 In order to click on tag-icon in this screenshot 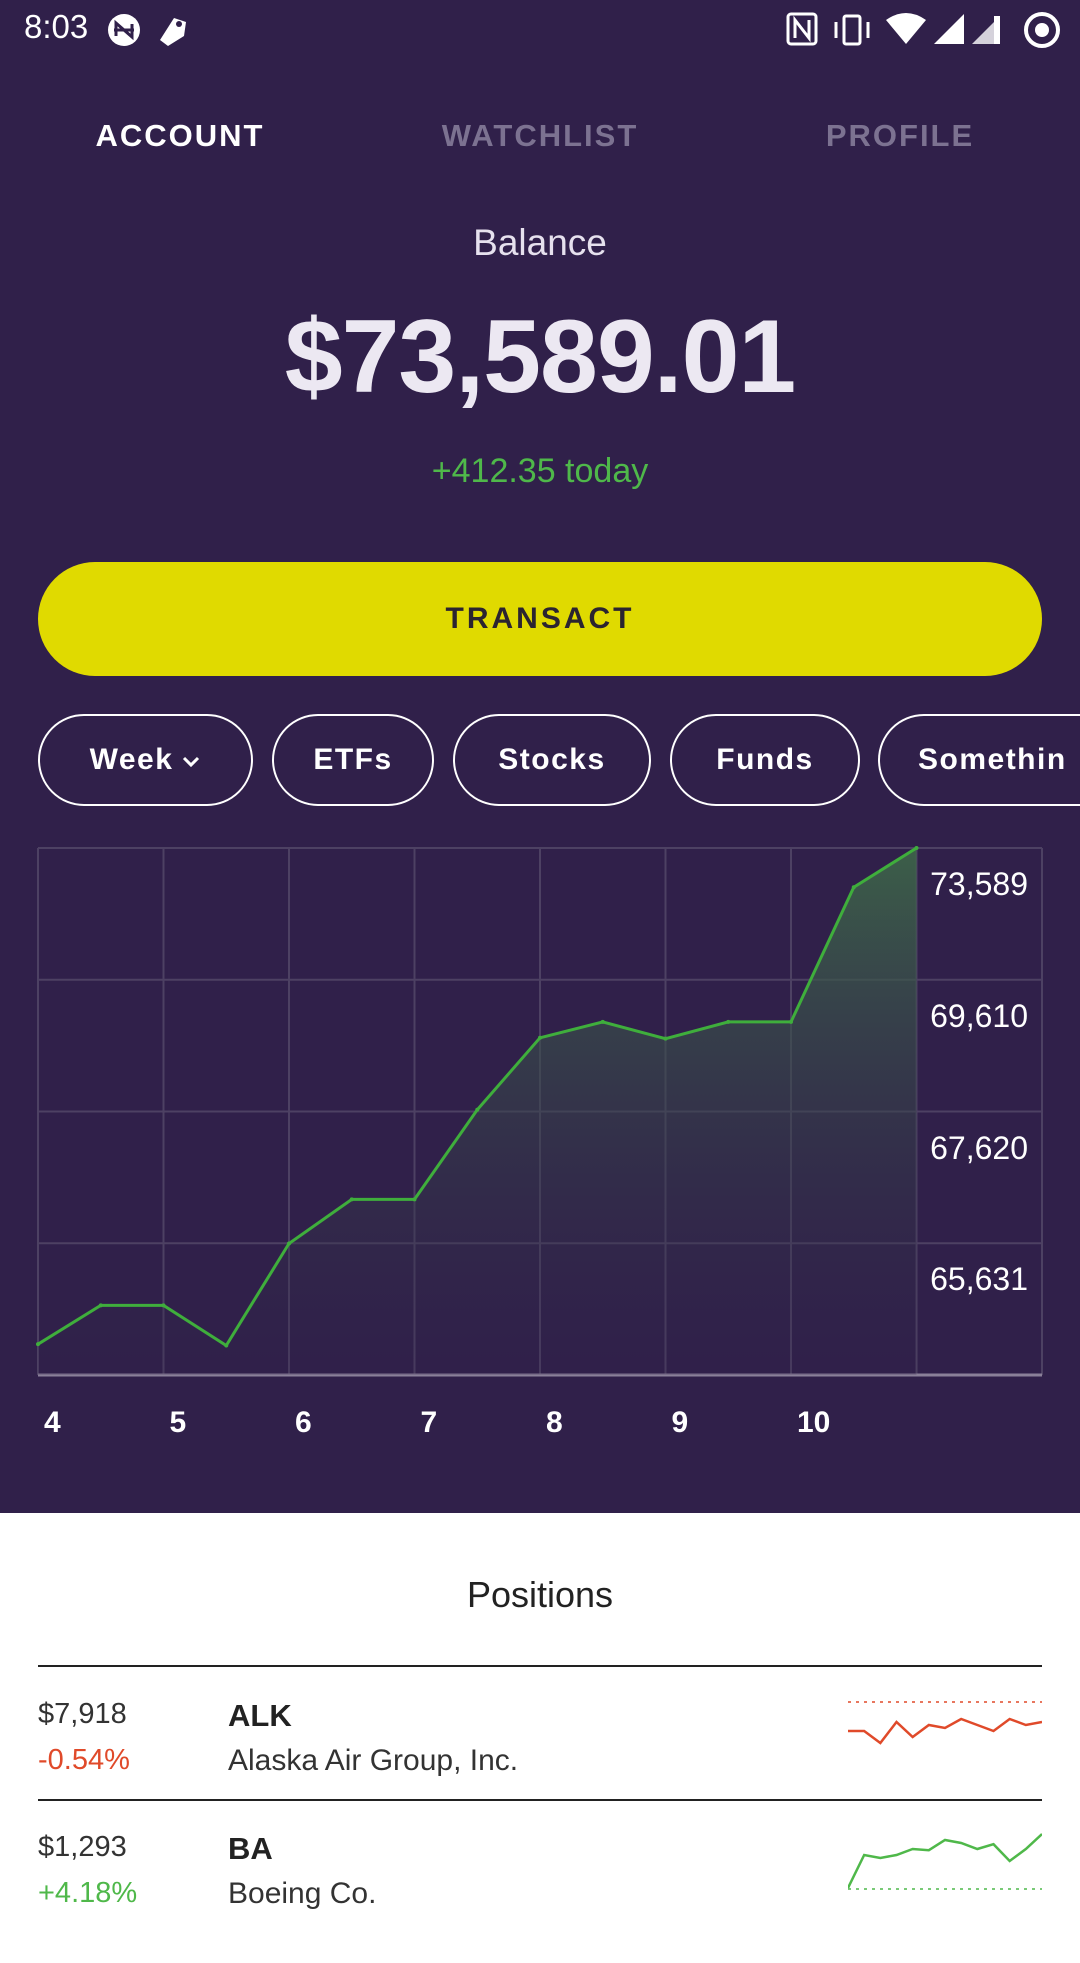, I will do `click(173, 32)`.